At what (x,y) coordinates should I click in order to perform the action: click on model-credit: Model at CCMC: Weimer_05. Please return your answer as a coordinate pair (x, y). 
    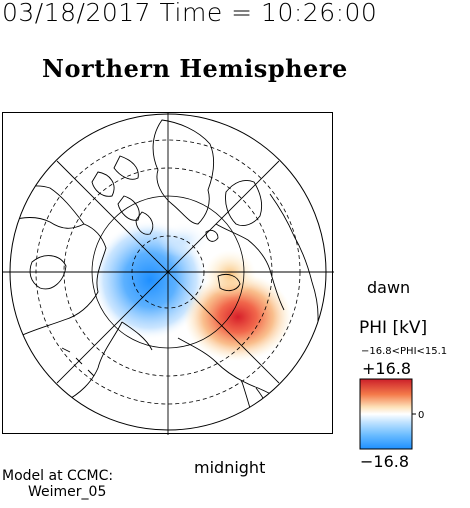
    Looking at the image, I should click on (57, 484).